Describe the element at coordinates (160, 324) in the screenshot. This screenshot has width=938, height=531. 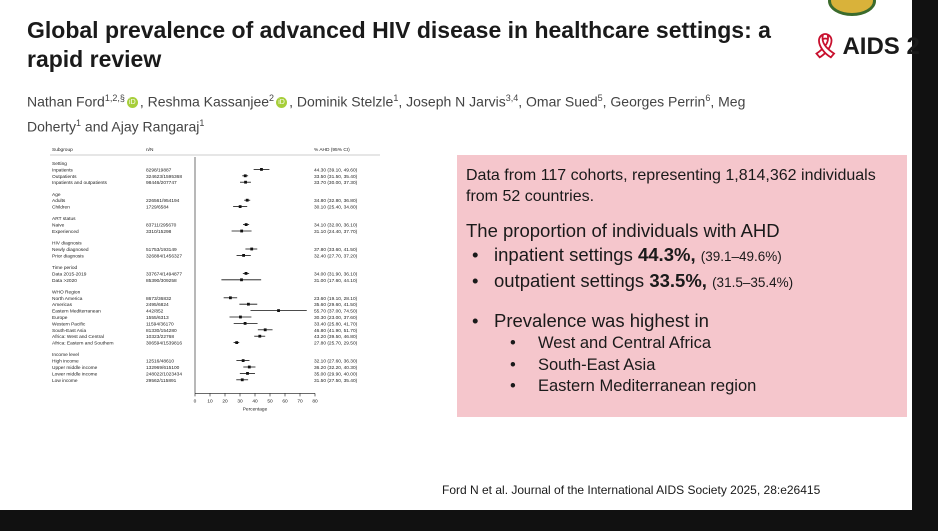
I see `row-n: 11594/36170` at that location.